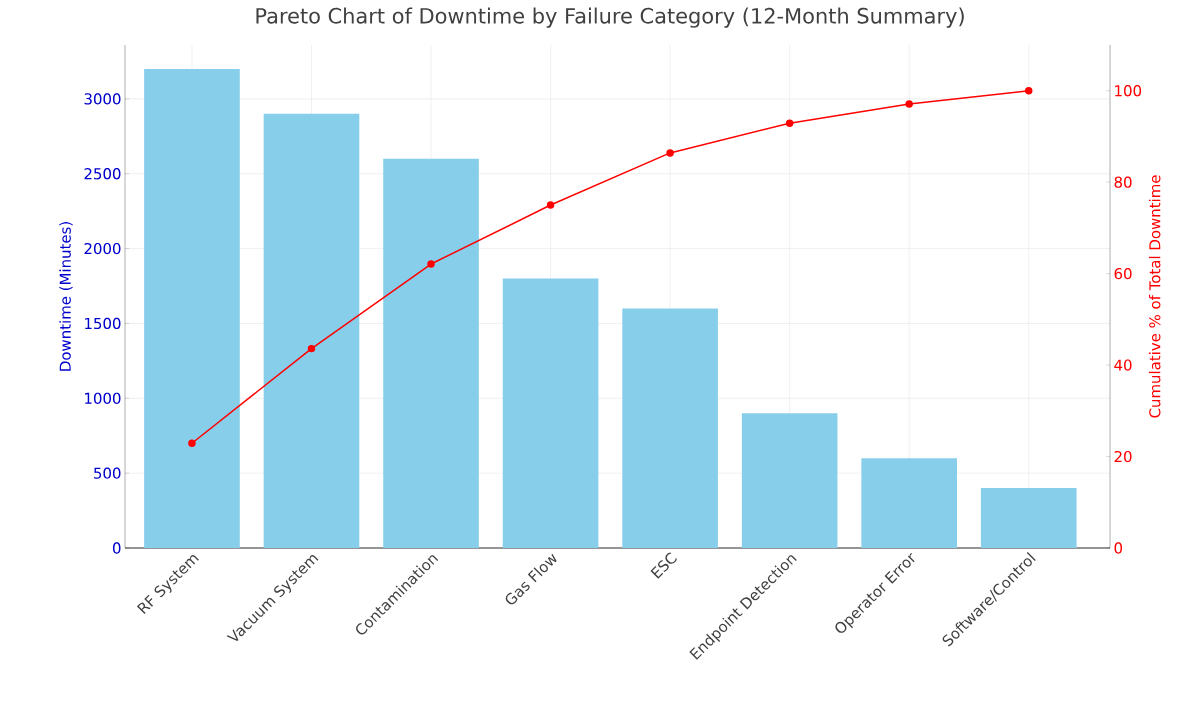 The height and width of the screenshot is (704, 1195). Describe the element at coordinates (102, 248) in the screenshot. I see `y-tick-label: 2000` at that location.